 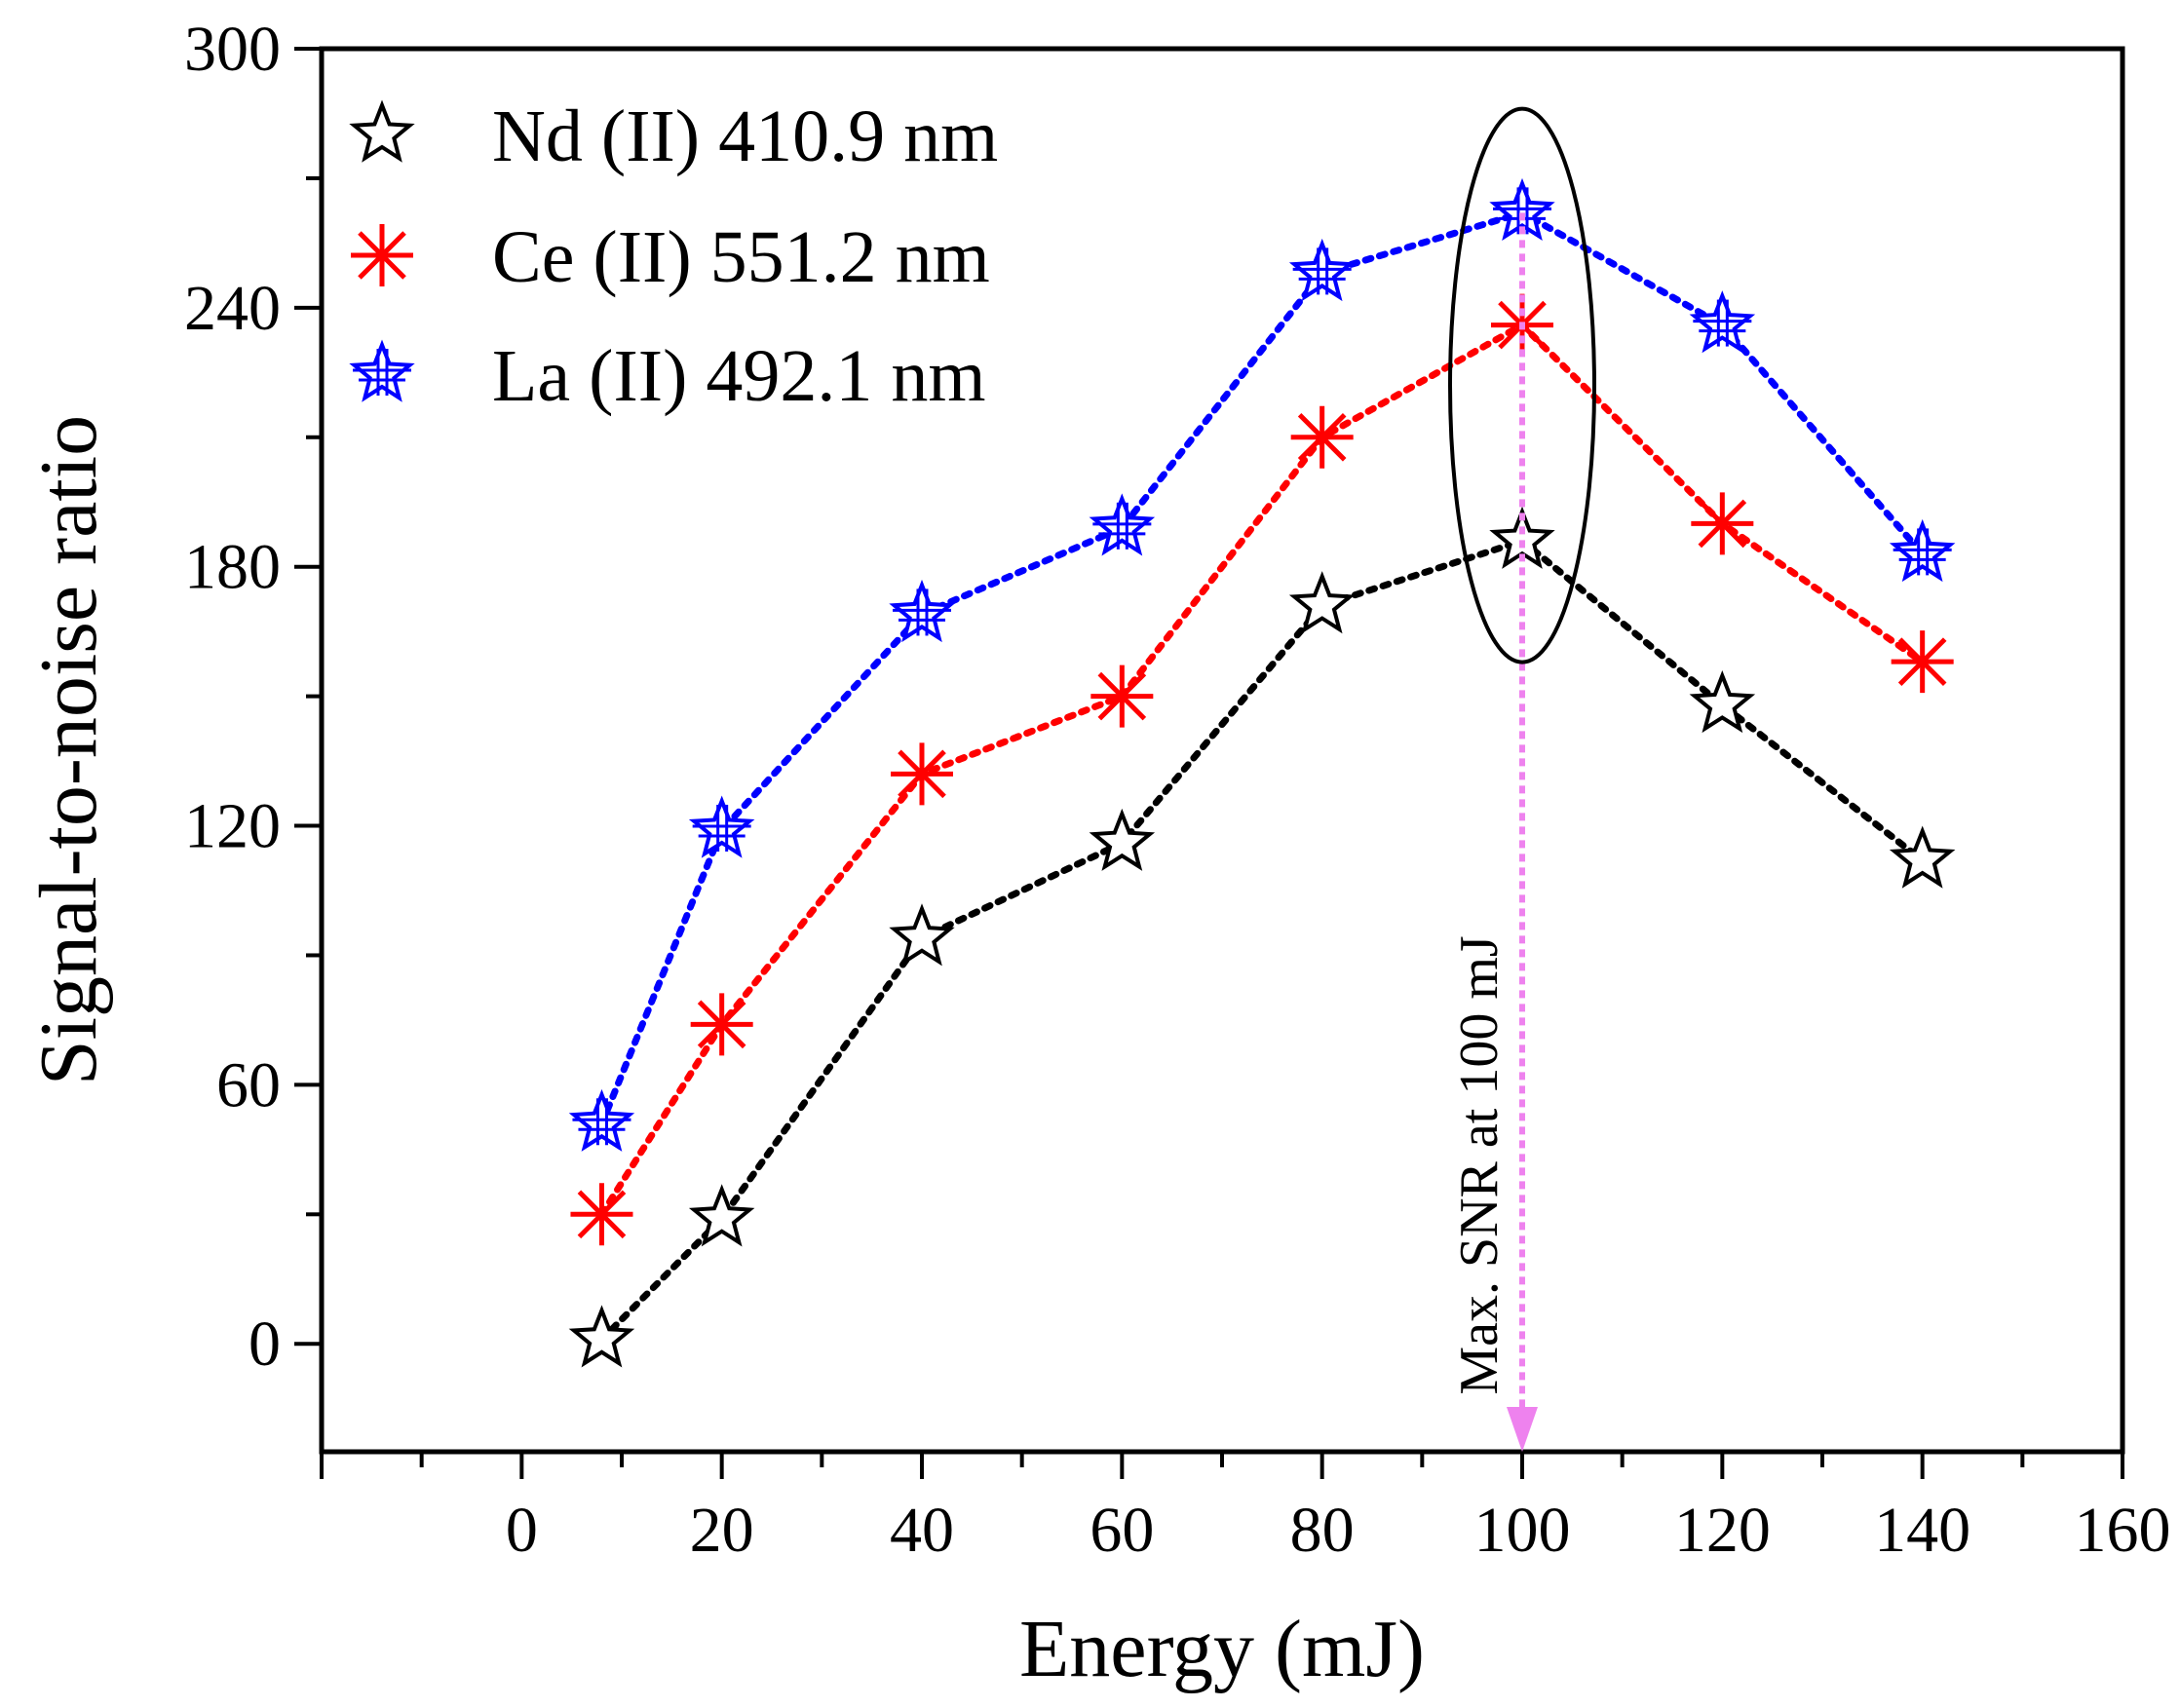 I want to click on x-tick-label: 160, so click(x=2123, y=1531).